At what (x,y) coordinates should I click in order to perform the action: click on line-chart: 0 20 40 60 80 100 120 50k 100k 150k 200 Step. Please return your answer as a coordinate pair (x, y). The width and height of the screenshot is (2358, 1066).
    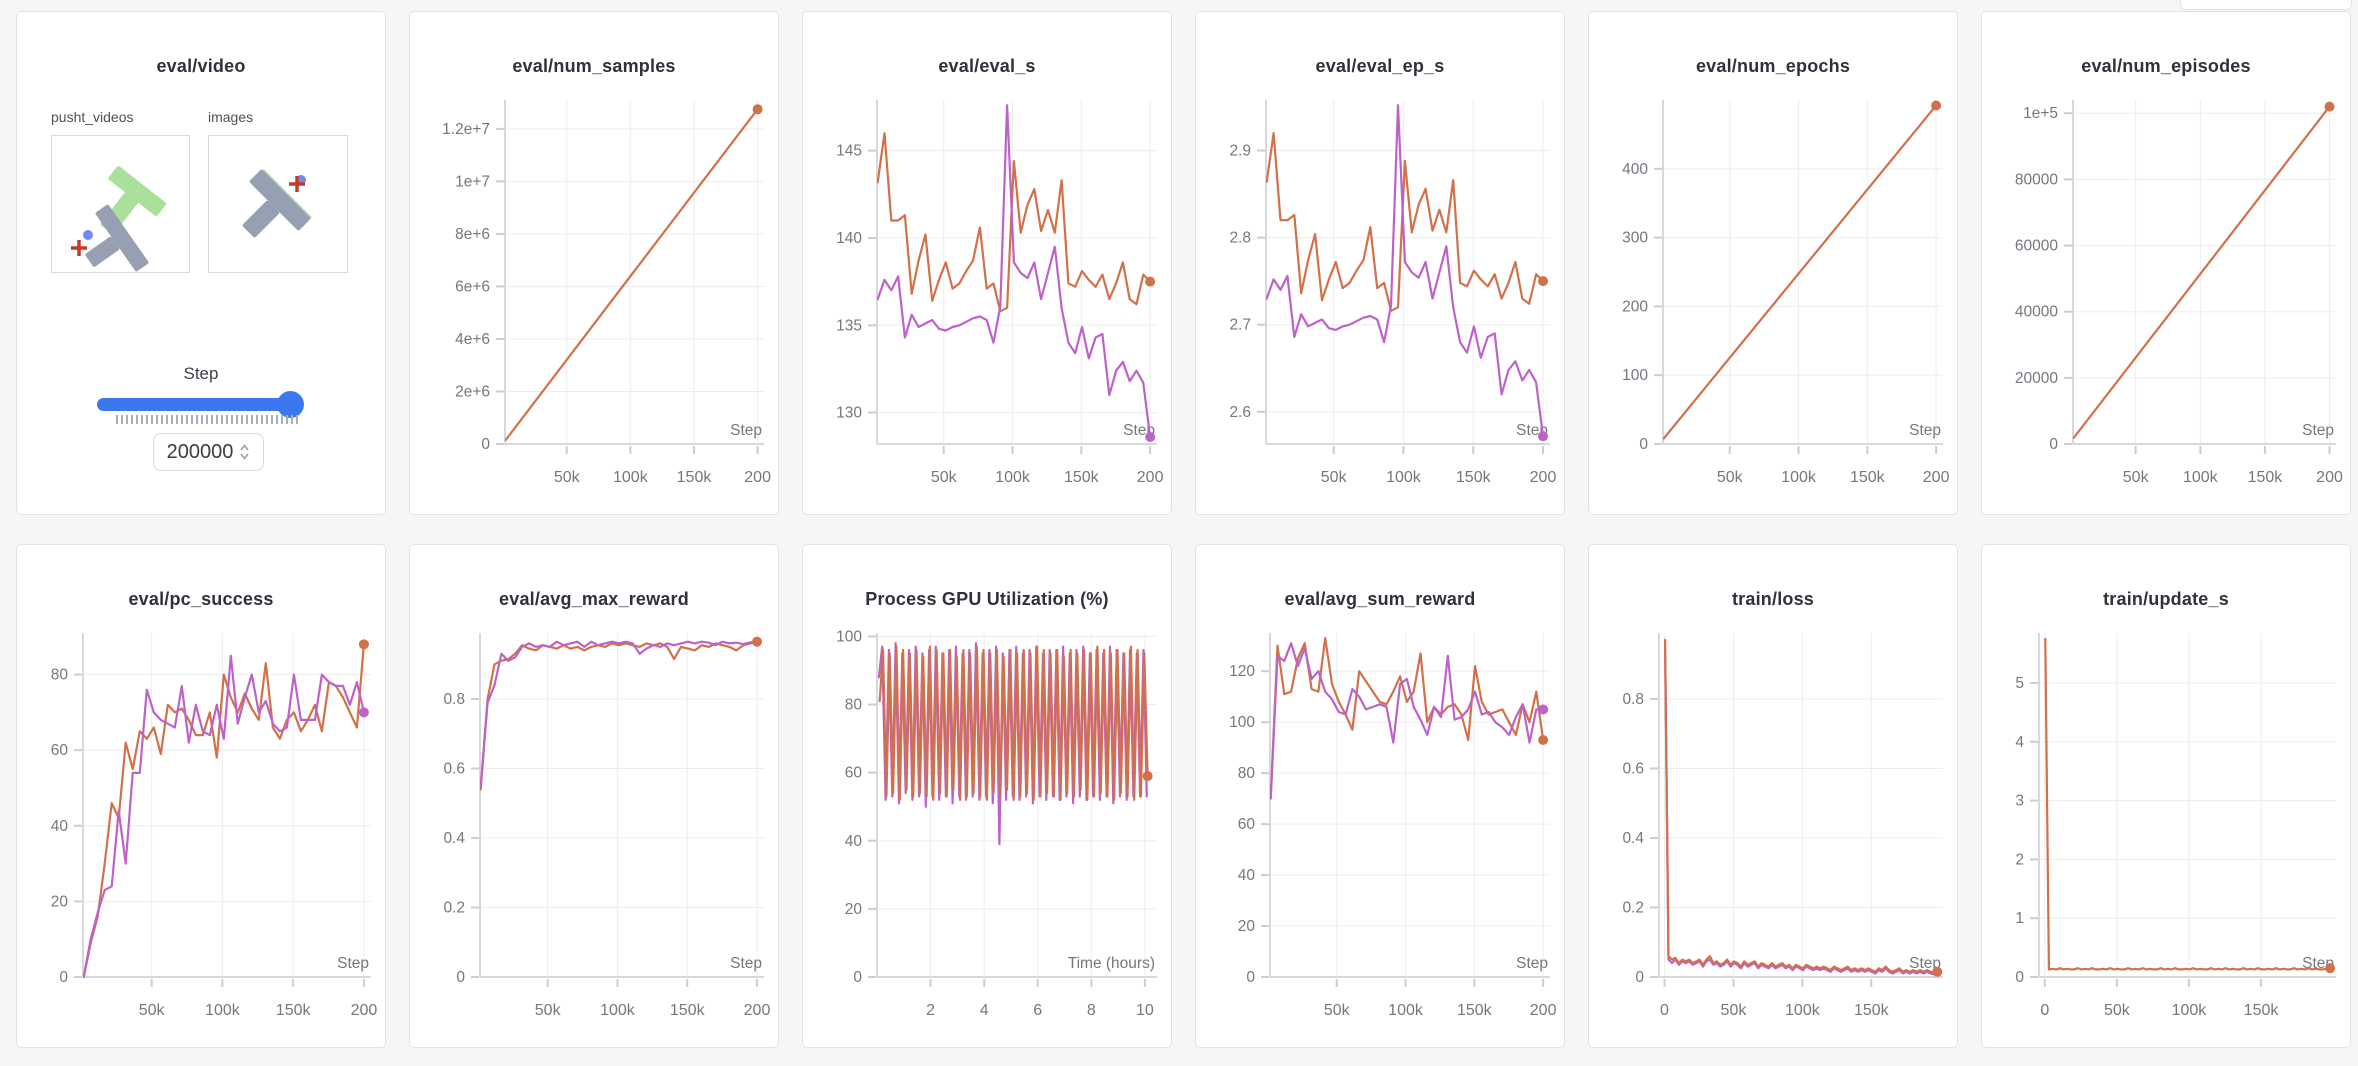
    Looking at the image, I should click on (1380, 795).